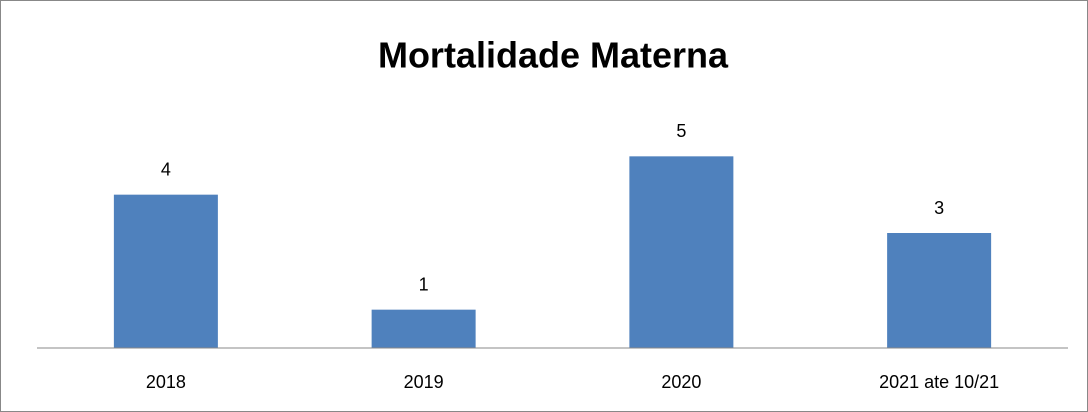  I want to click on chart-title: Mortalidade Materna, so click(553, 55).